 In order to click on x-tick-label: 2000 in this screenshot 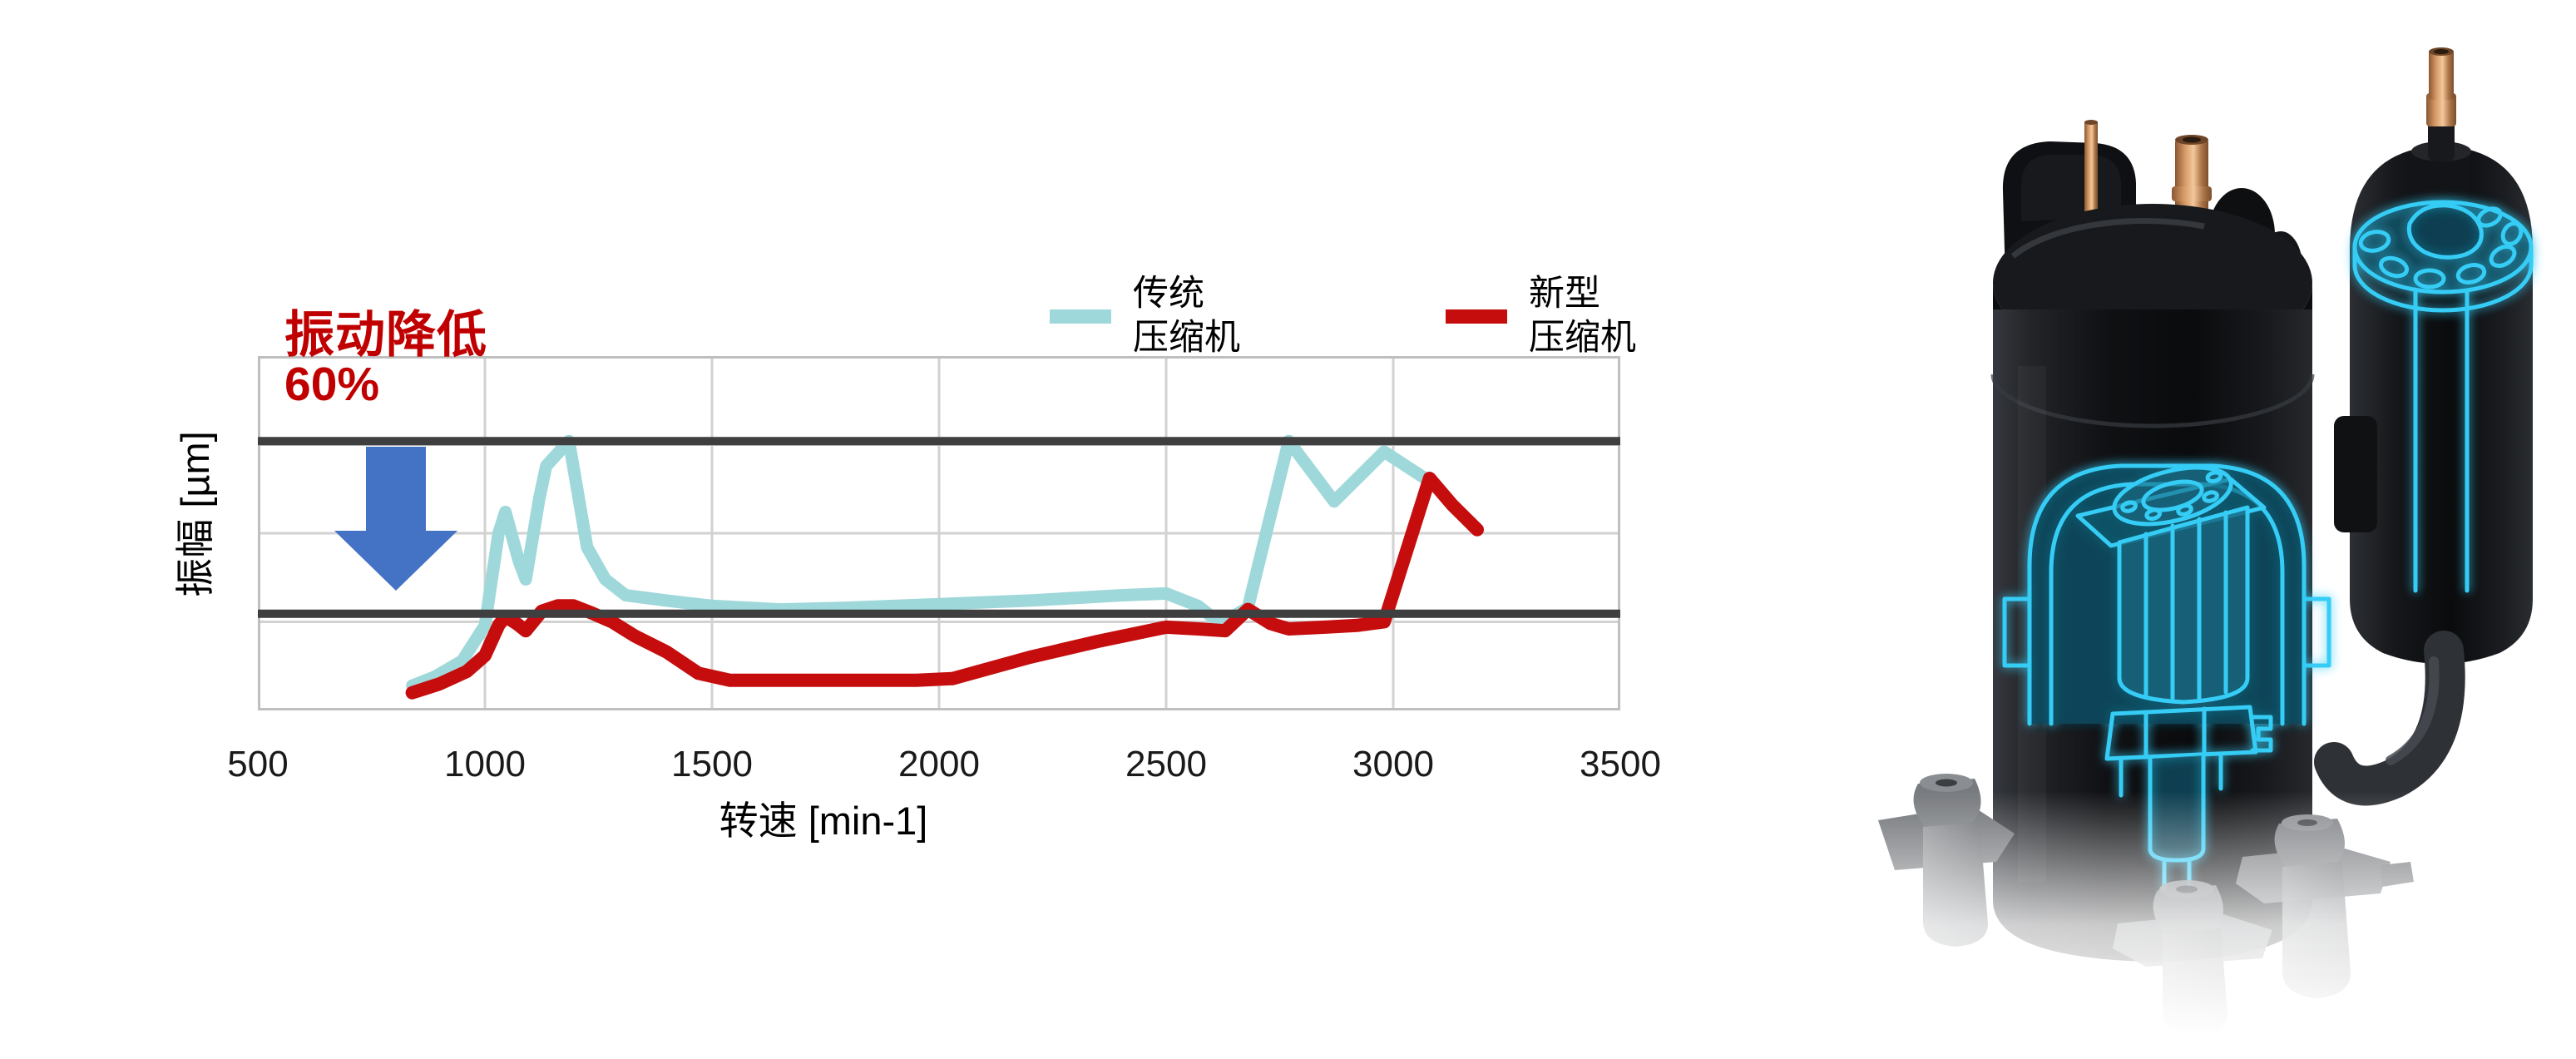, I will do `click(939, 764)`.